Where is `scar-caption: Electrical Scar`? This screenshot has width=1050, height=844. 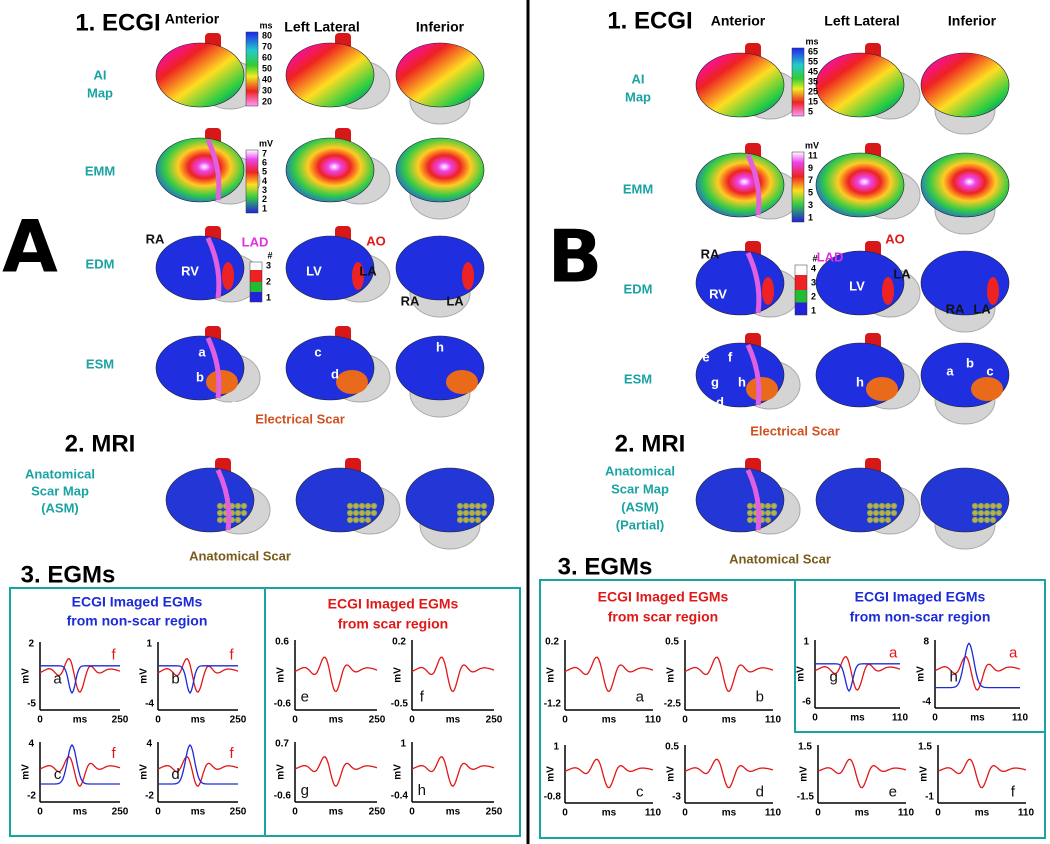
scar-caption: Electrical Scar is located at coordinates (300, 418).